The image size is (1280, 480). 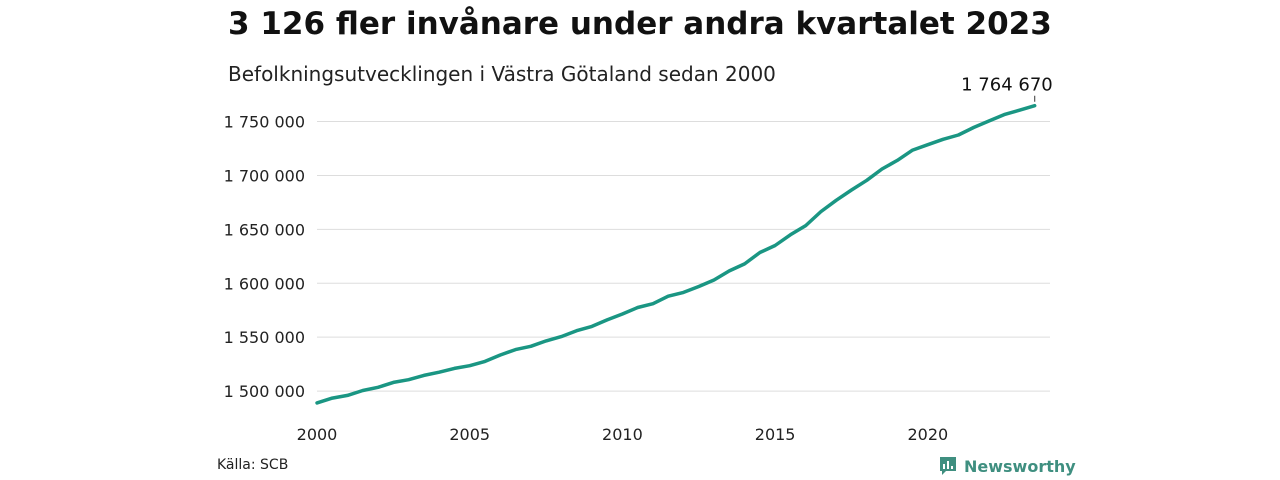 I want to click on chart-bubble-icon, so click(x=948, y=466).